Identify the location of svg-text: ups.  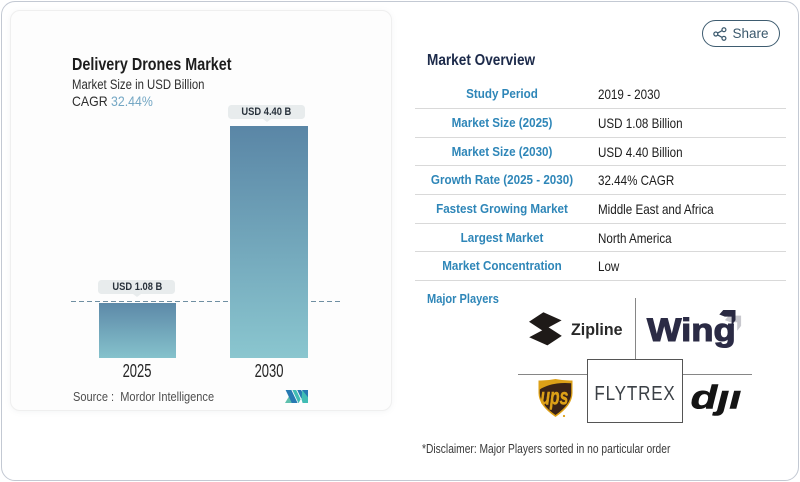
(555, 398).